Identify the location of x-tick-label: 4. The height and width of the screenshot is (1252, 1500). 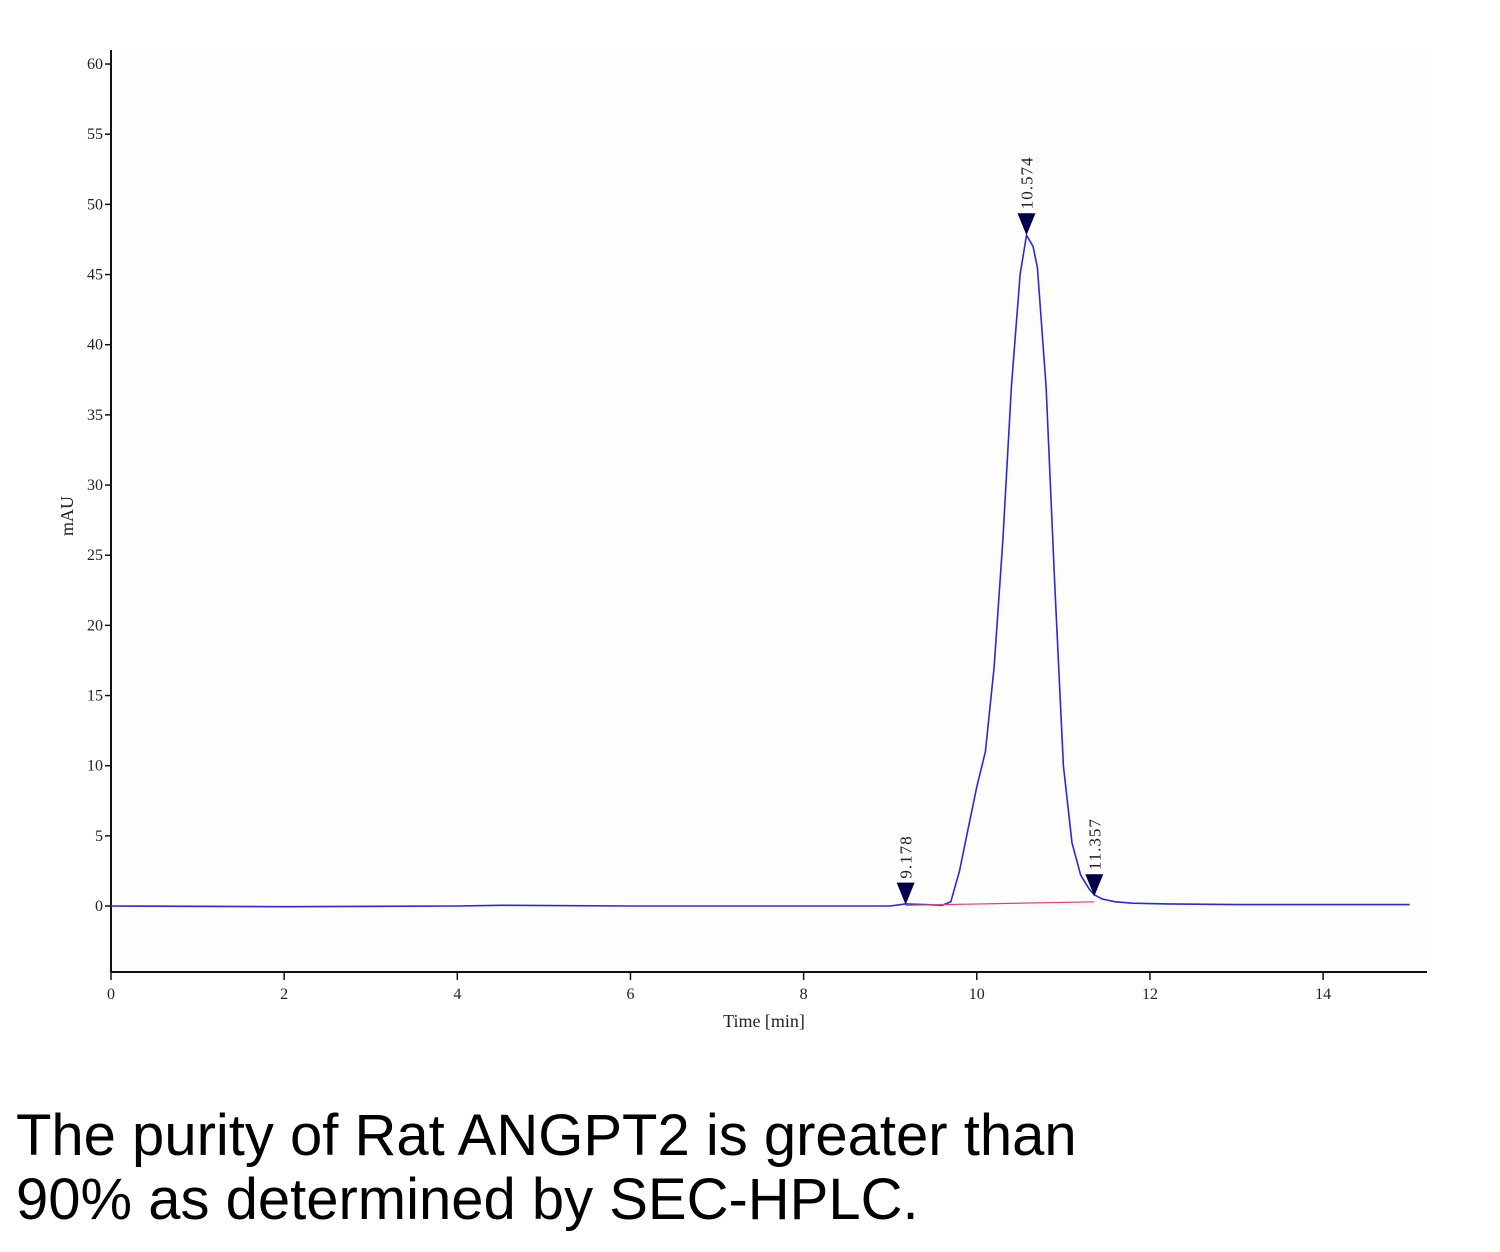
(457, 994).